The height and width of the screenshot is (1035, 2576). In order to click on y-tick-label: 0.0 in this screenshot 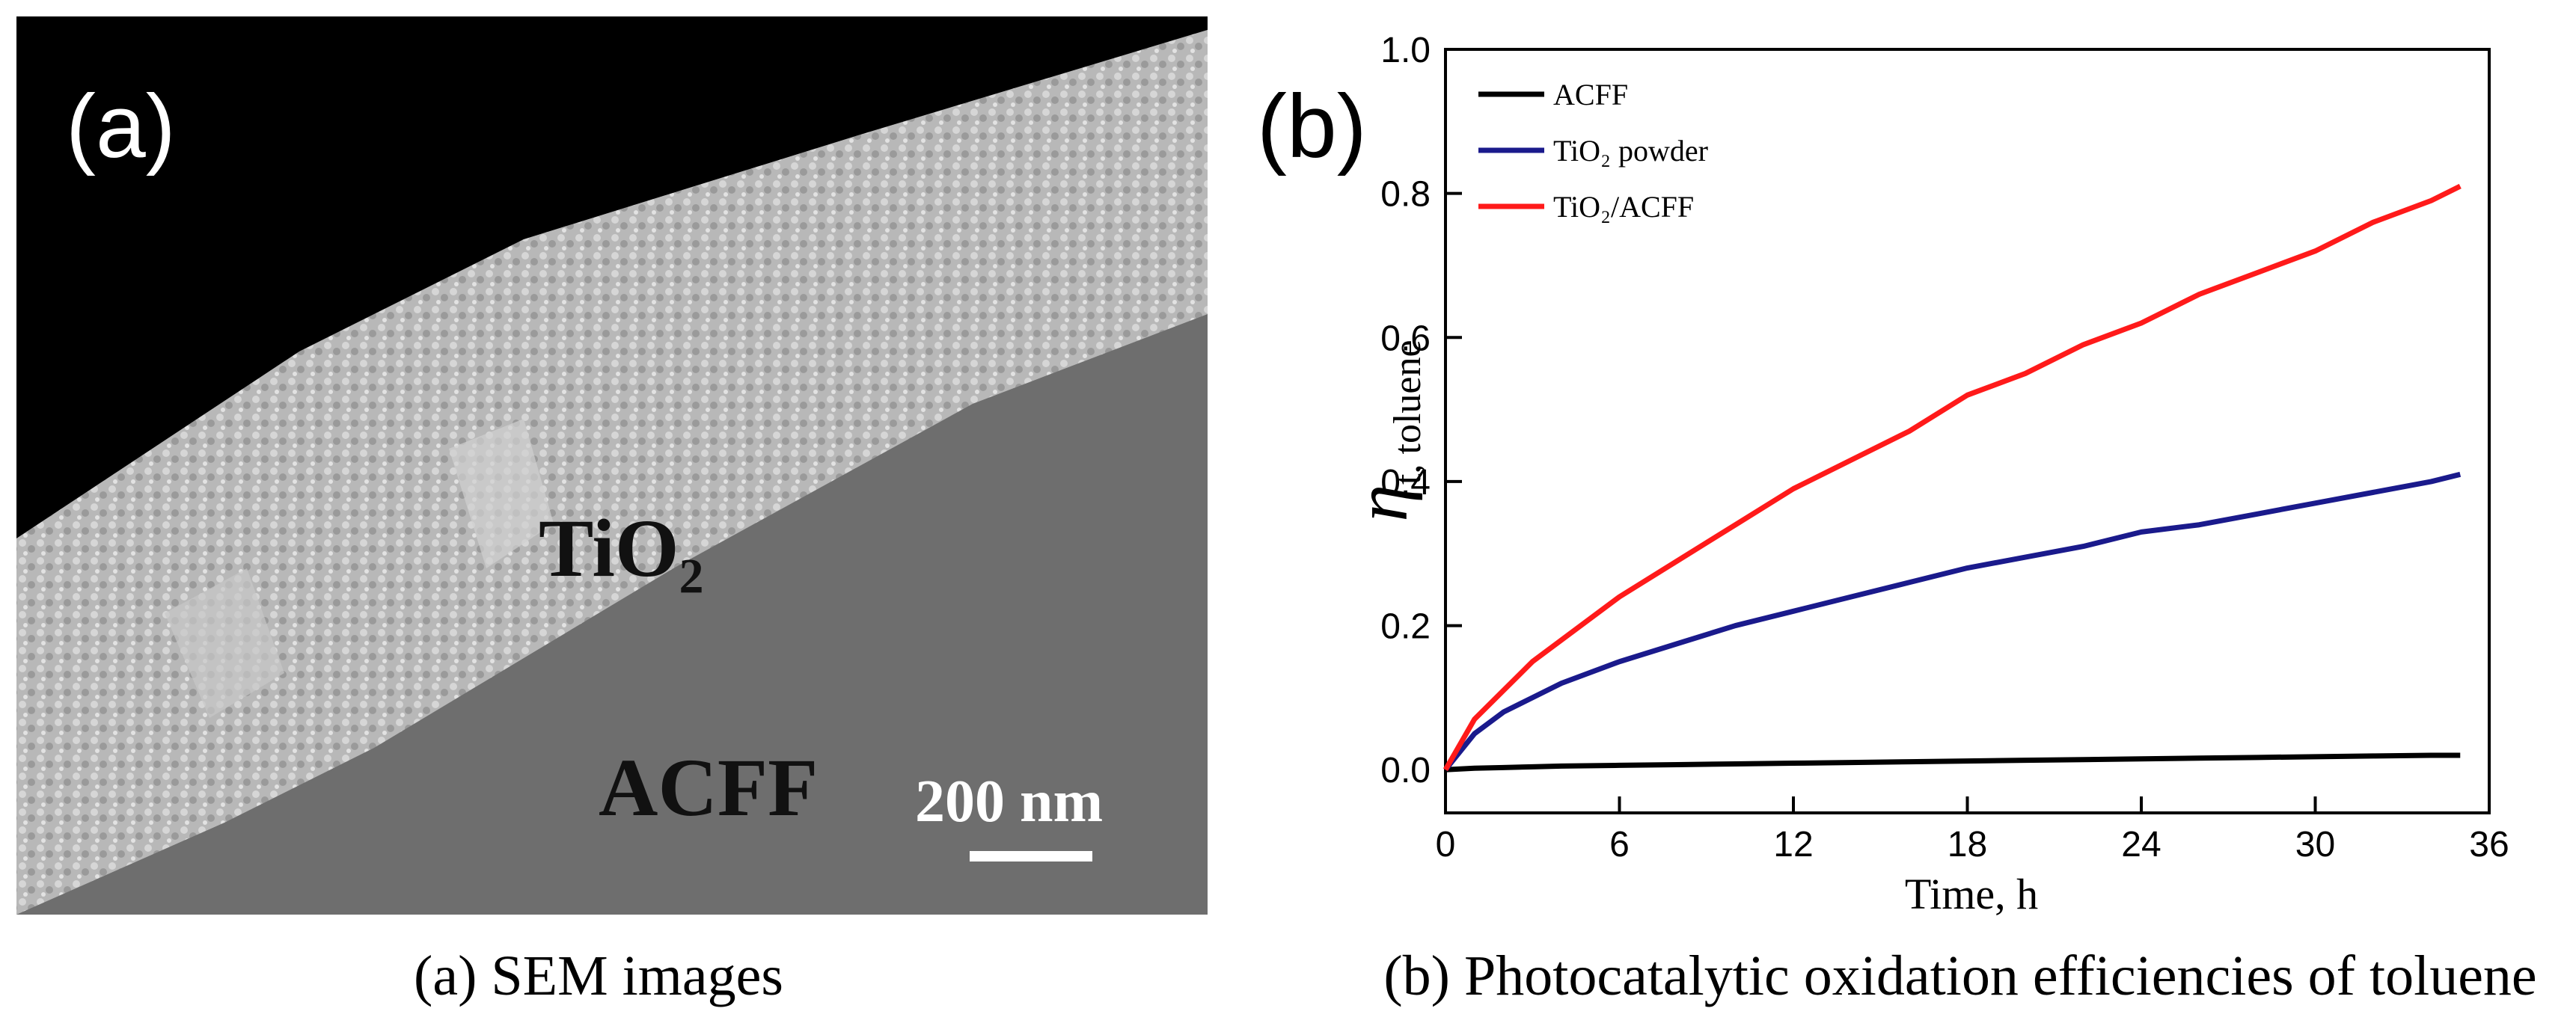, I will do `click(1405, 770)`.